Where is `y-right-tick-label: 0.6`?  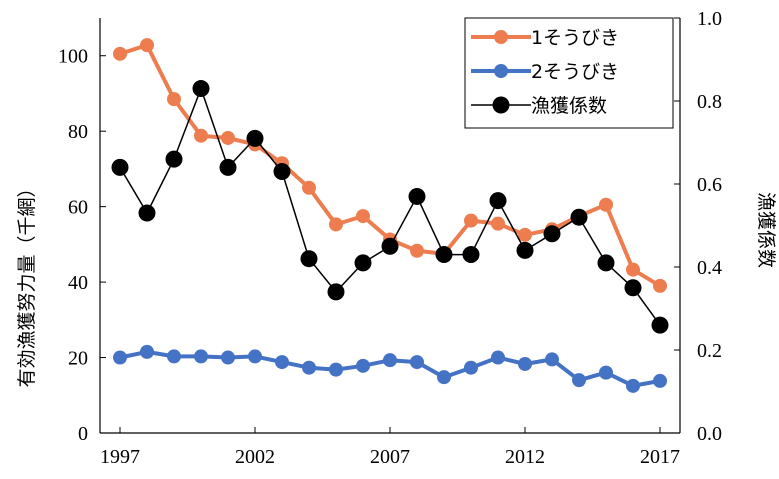
y-right-tick-label: 0.6 is located at coordinates (709, 185).